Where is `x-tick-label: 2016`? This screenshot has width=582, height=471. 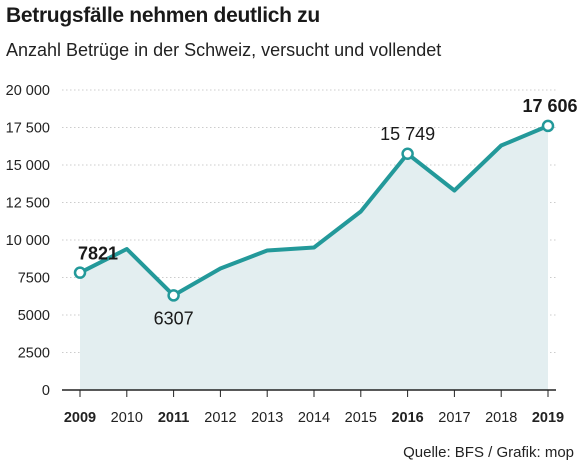
x-tick-label: 2016 is located at coordinates (407, 418).